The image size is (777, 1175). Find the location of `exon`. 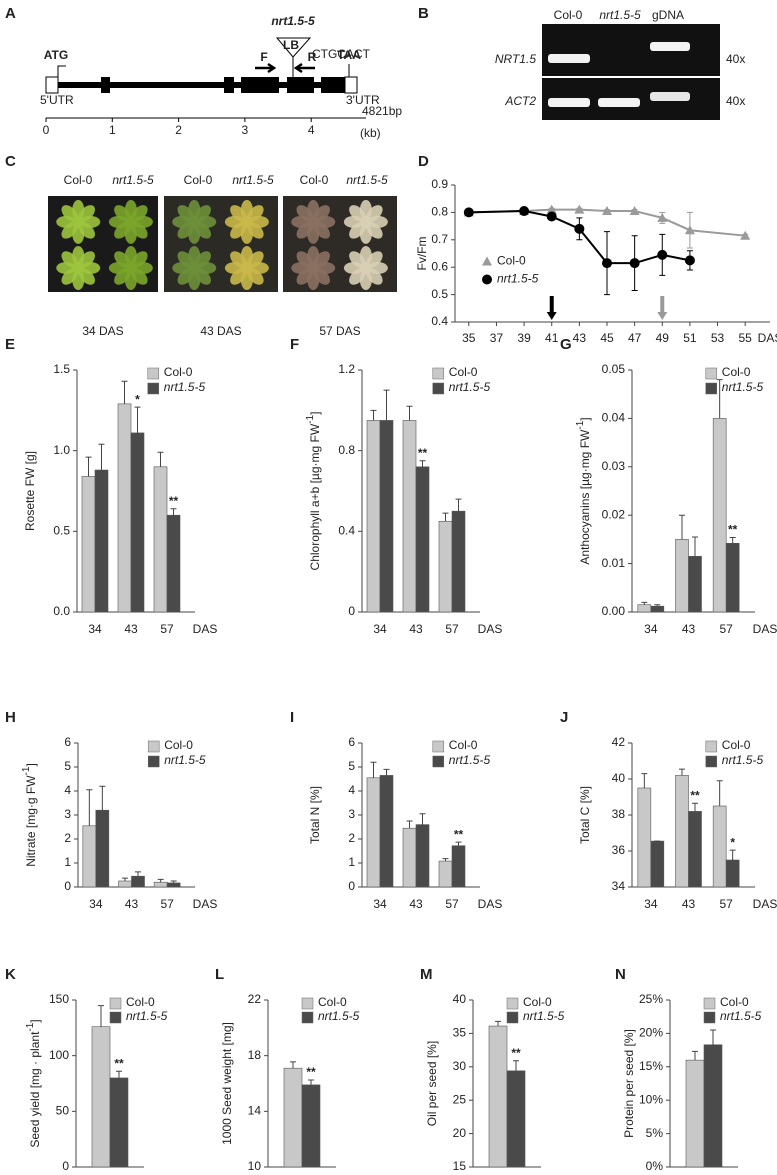

exon is located at coordinates (260, 85).